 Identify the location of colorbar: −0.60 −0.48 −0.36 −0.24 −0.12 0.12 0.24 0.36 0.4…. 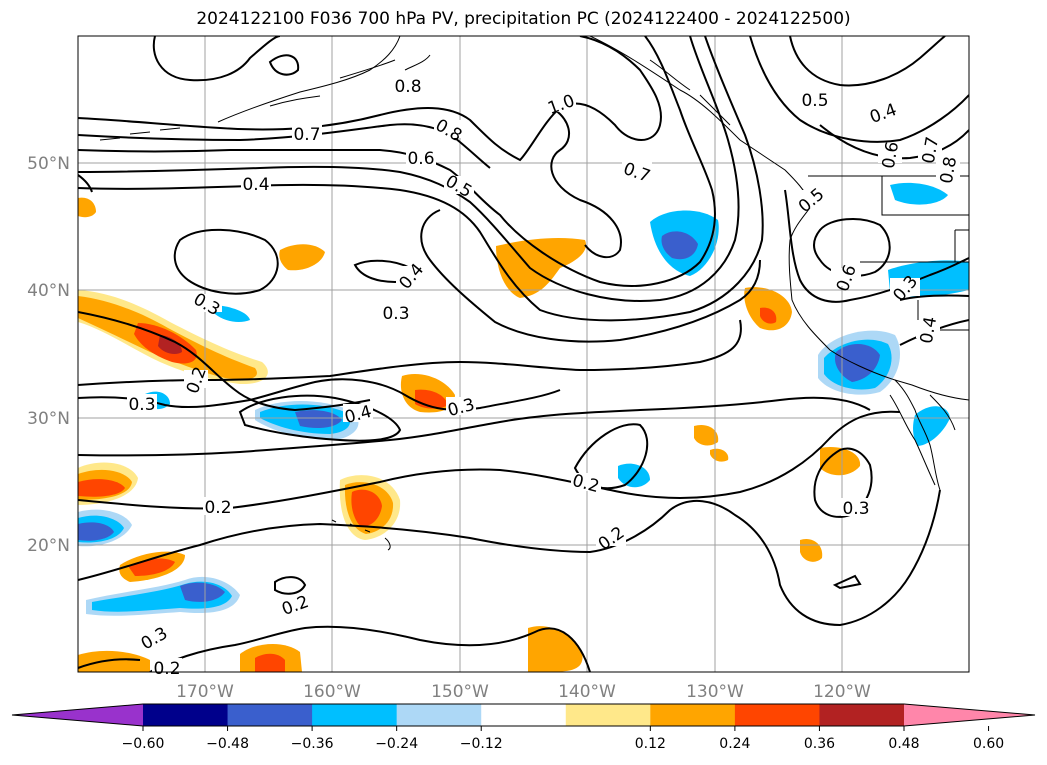
(523, 727).